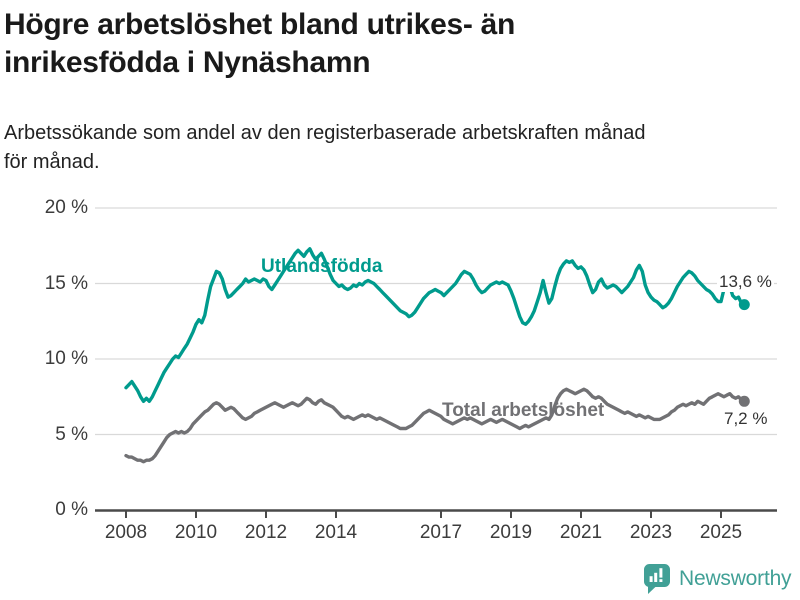 Image resolution: width=800 pixels, height=600 pixels. I want to click on y-tick-label-5: 5 %, so click(71, 434).